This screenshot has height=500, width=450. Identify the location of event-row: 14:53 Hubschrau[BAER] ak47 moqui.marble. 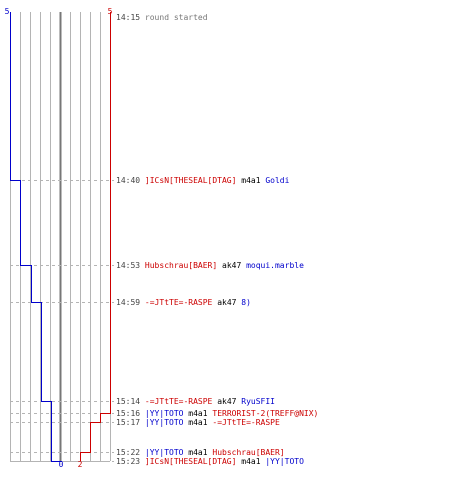
(210, 265).